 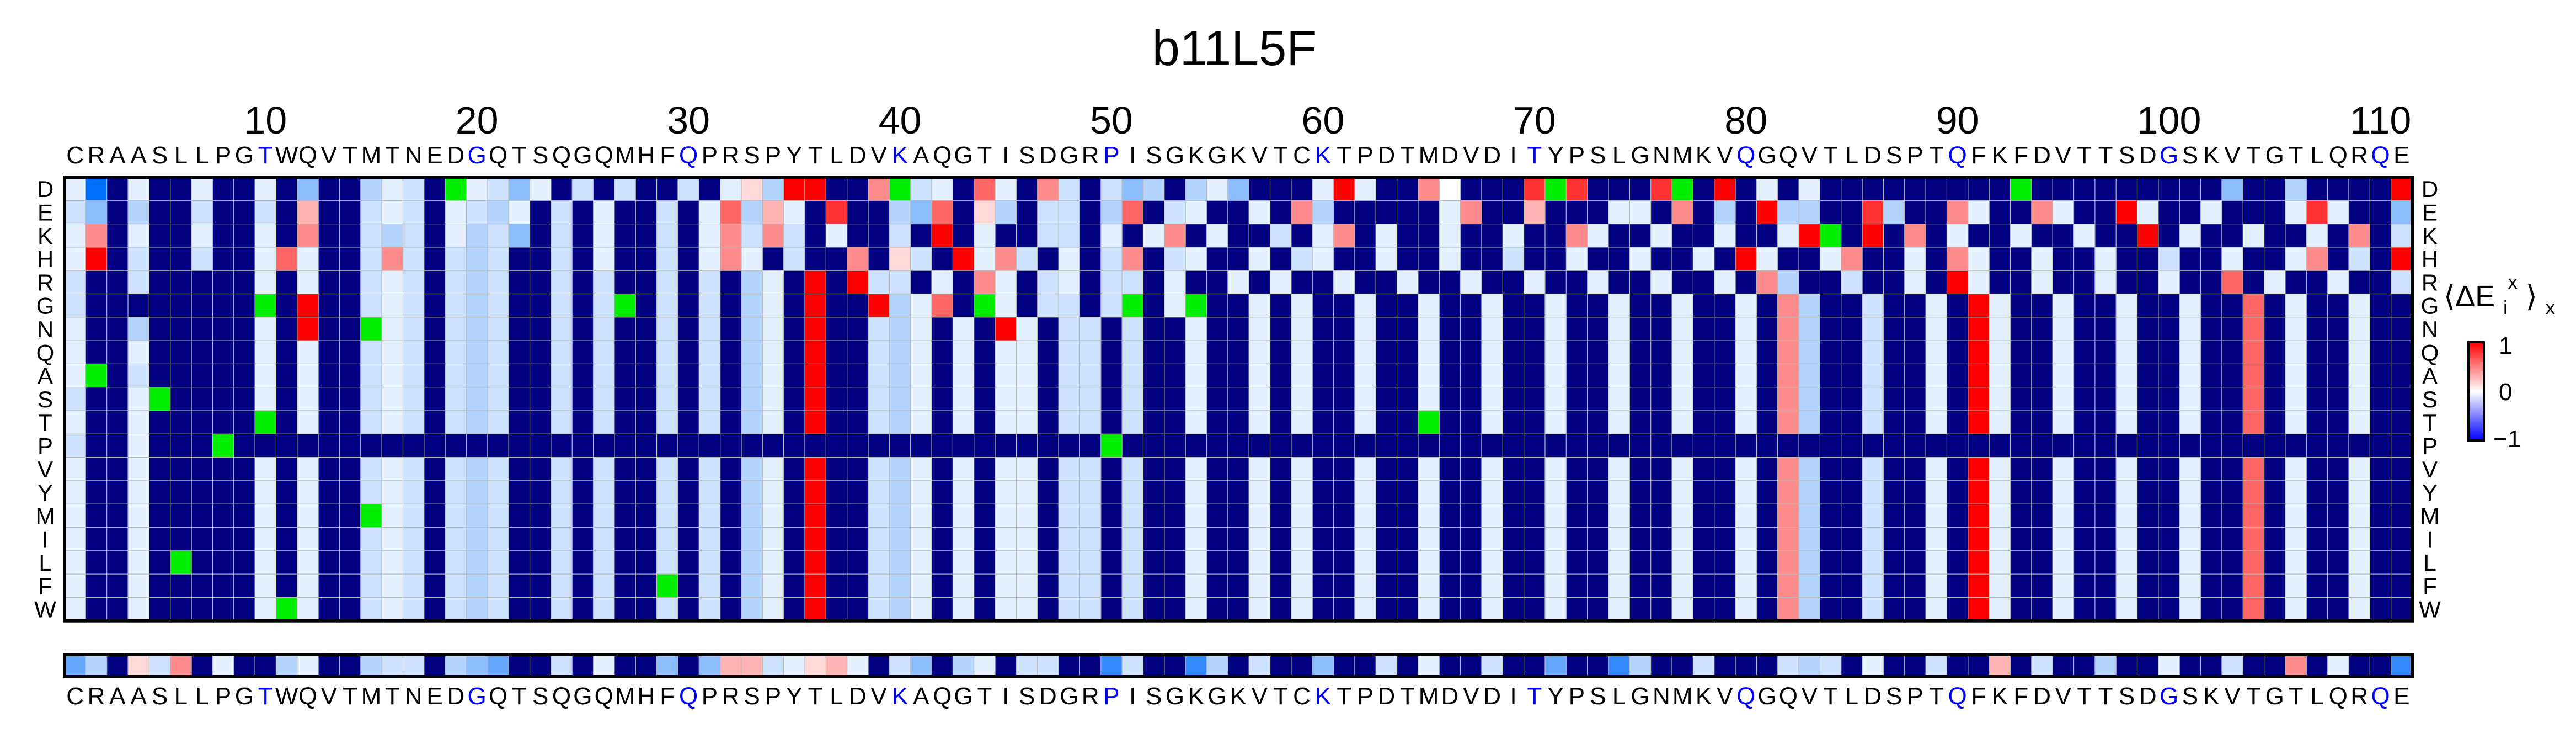 What do you see at coordinates (2499, 291) in the screenshot?
I see `colorbar-label: ⟨ΔE i x ⟩ x` at bounding box center [2499, 291].